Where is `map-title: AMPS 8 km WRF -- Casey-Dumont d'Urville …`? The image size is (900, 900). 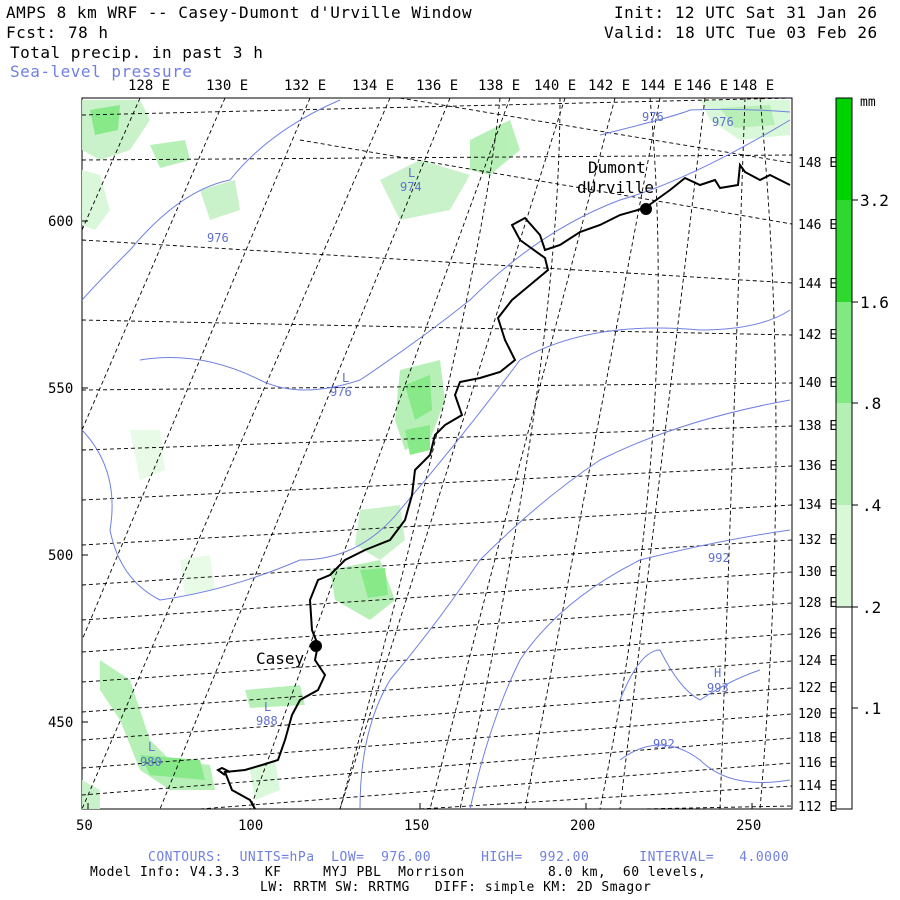 map-title: AMPS 8 km WRF -- Casey-Dumont d'Urville … is located at coordinates (239, 12).